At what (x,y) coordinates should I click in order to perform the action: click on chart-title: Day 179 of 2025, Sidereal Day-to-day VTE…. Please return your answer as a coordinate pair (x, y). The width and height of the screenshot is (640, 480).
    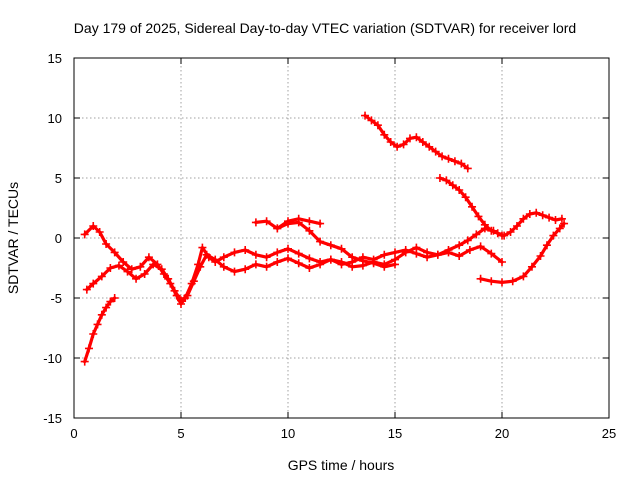
    Looking at the image, I should click on (325, 28).